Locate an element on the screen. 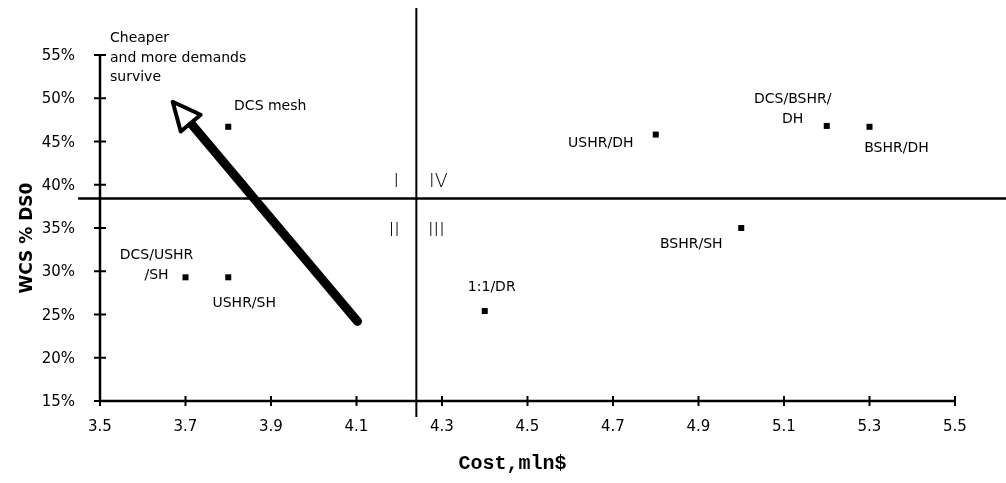 The height and width of the screenshot is (483, 1006). y-tick-label: 35% is located at coordinates (58, 228).